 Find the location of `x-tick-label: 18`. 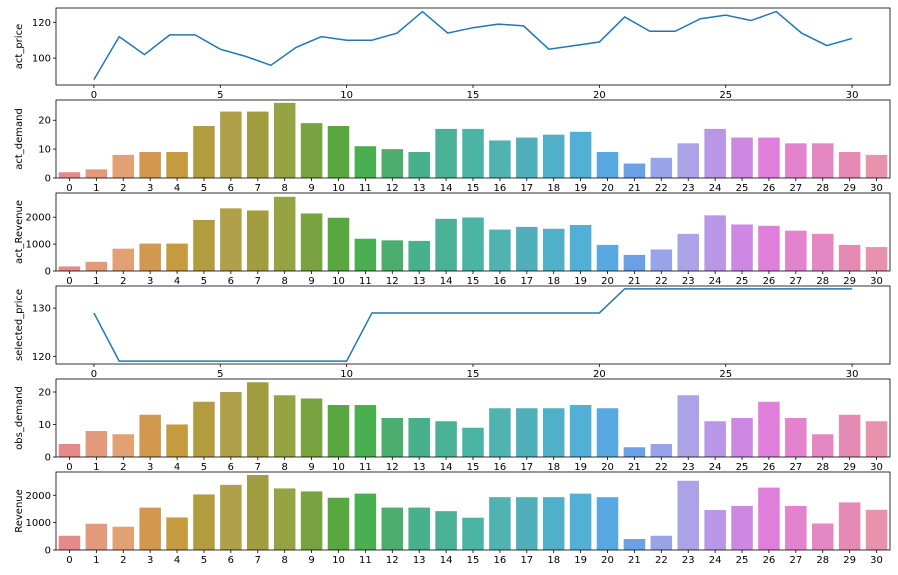

x-tick-label: 18 is located at coordinates (553, 188).